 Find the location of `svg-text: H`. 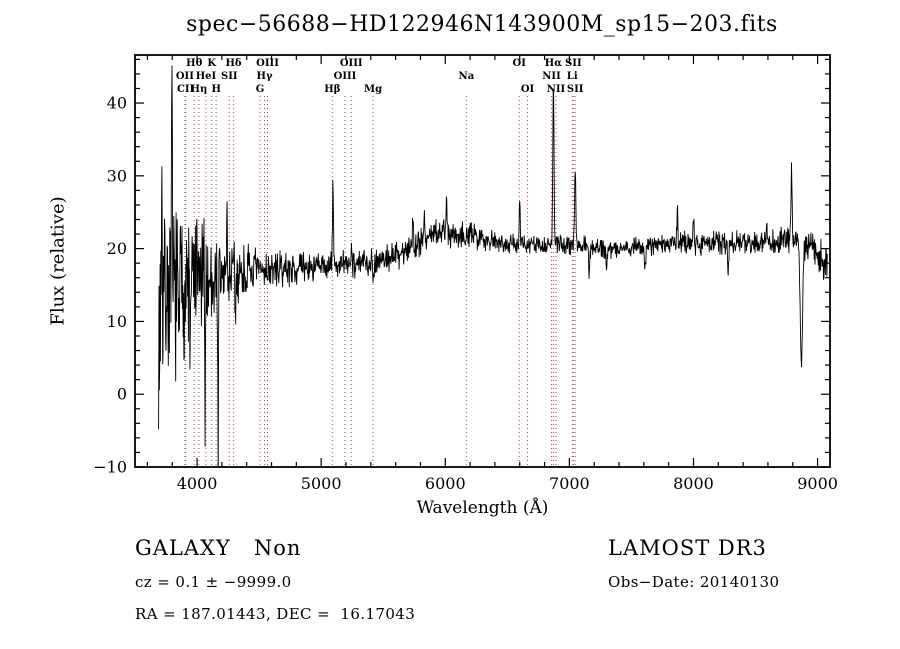

svg-text: H is located at coordinates (215, 89).